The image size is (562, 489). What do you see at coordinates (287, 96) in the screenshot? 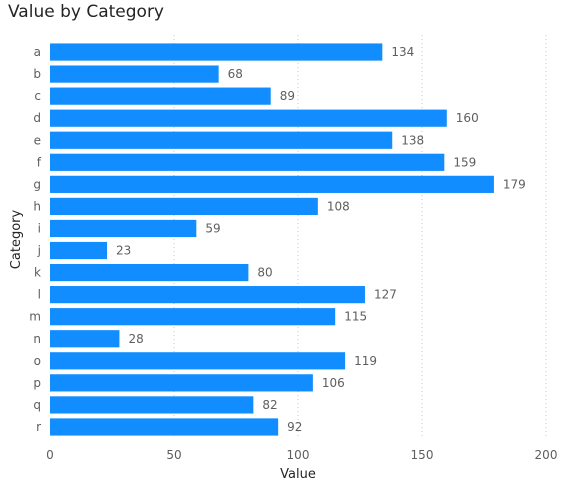
I see `data-label: 89` at bounding box center [287, 96].